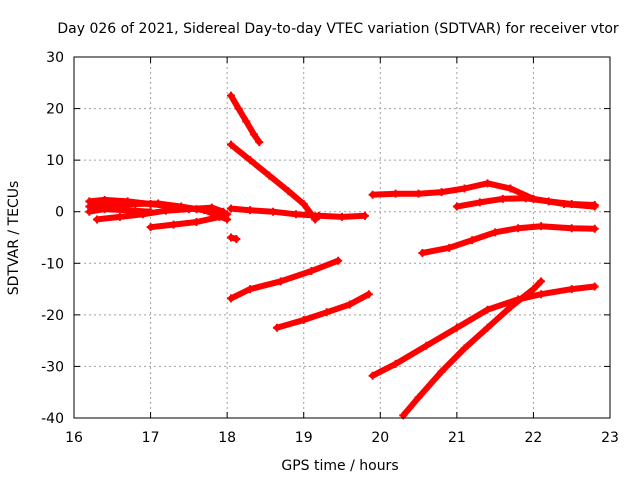 This screenshot has height=480, width=640. What do you see at coordinates (380, 438) in the screenshot?
I see `x-tick-label: 20` at bounding box center [380, 438].